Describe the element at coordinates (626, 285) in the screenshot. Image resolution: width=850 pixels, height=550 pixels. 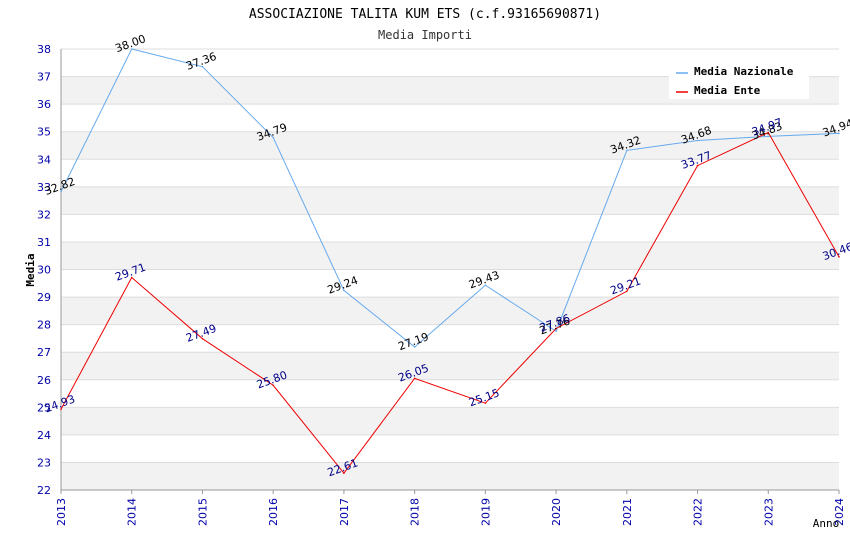
I see `data-label-media-ente: 29.21` at that location.